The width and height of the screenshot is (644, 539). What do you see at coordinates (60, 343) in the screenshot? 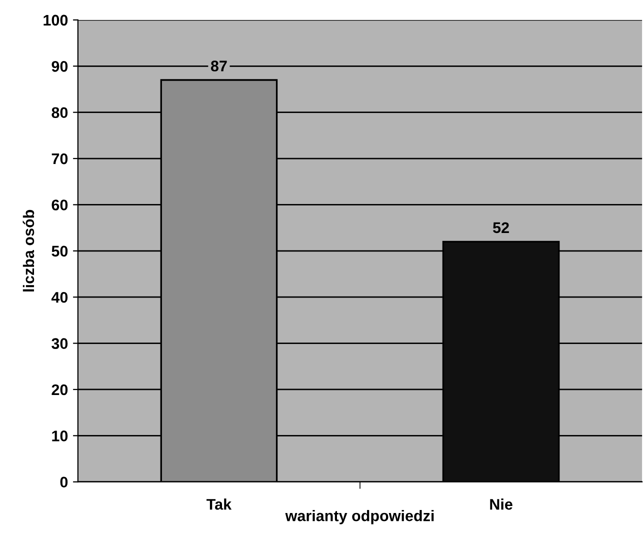
I see `y-tick-label: 30` at bounding box center [60, 343].